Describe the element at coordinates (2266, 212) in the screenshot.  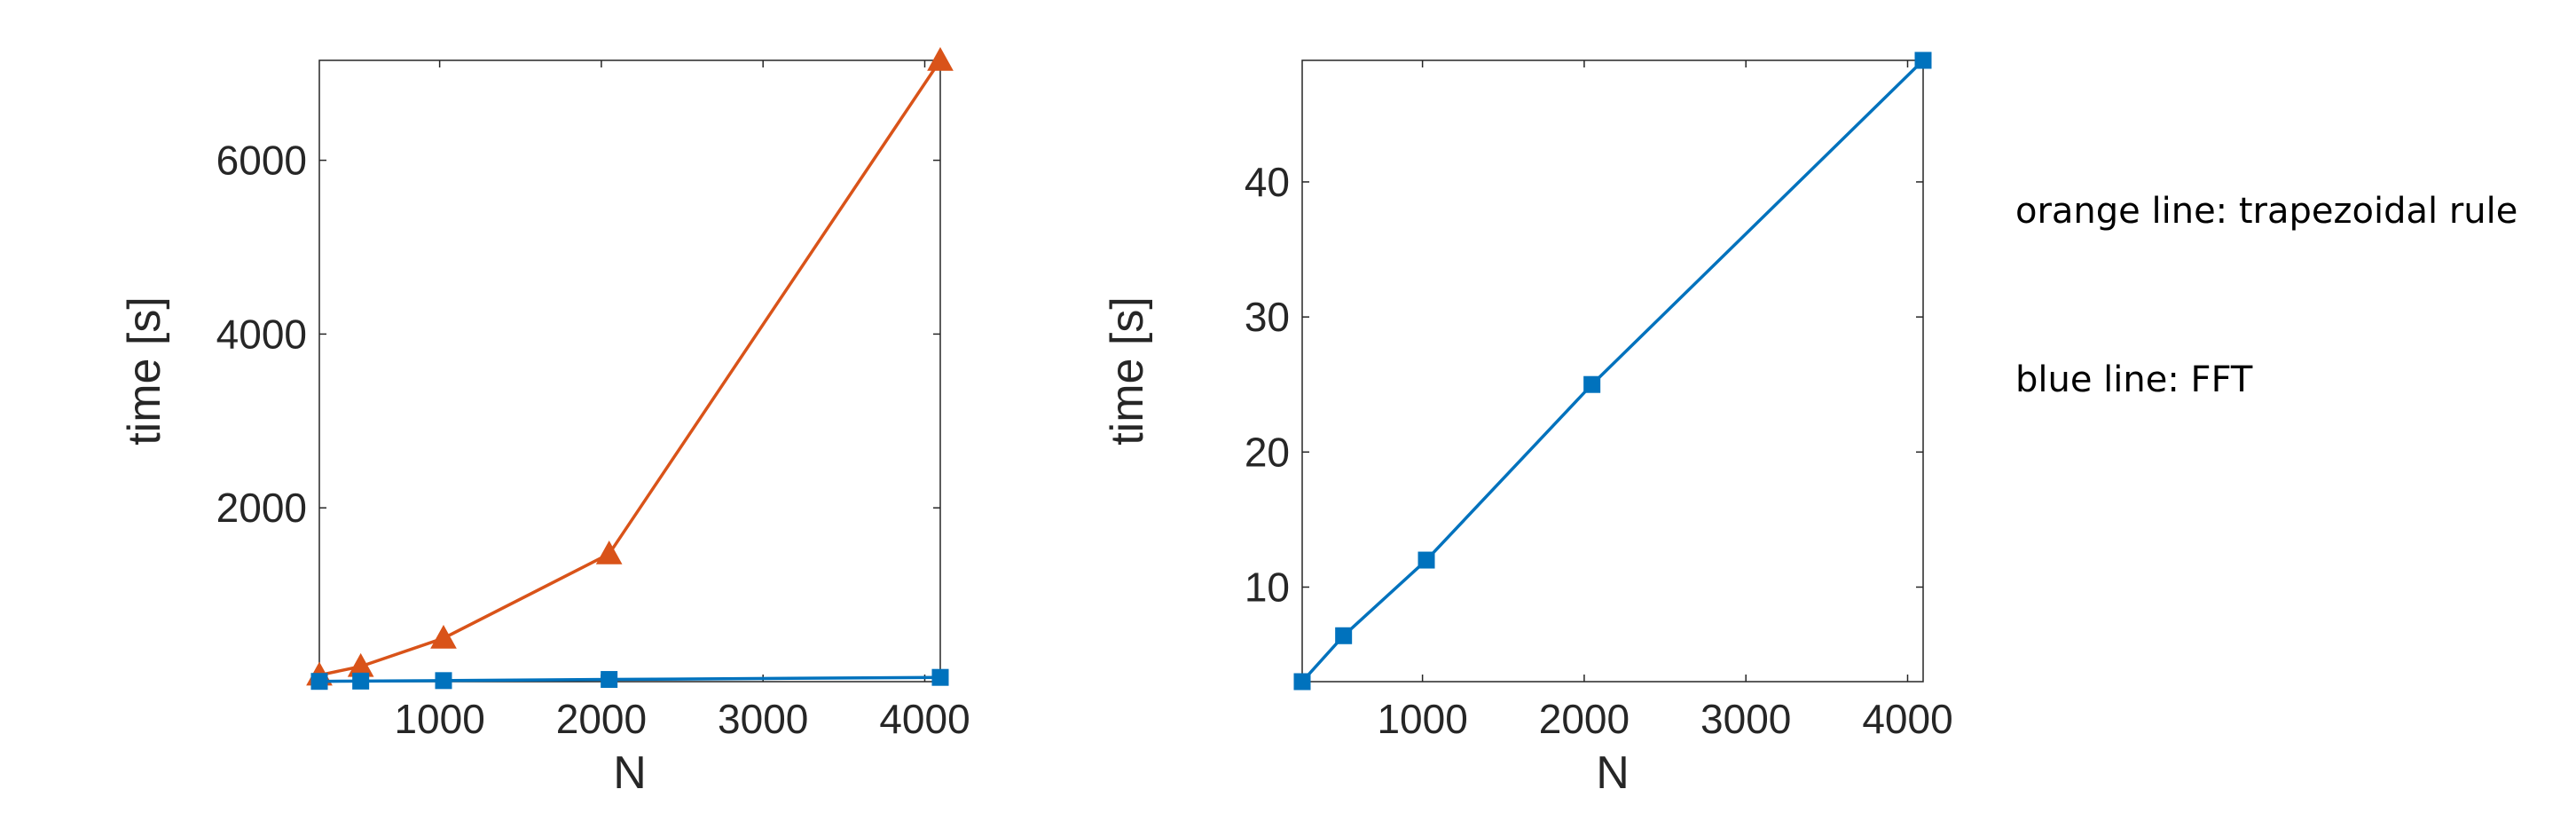
I see `annotation-orange-line: orange line: trapezoidal rule` at that location.